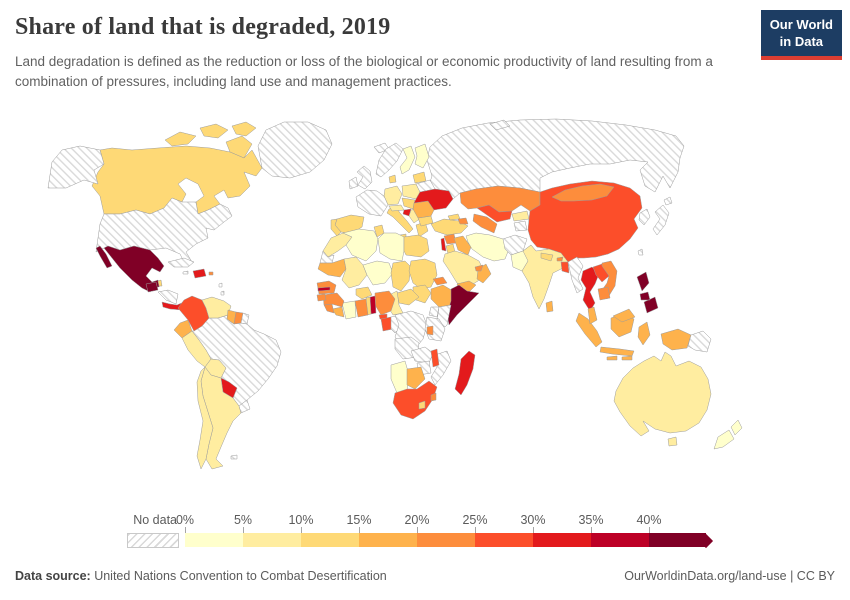 Image resolution: width=850 pixels, height=600 pixels. What do you see at coordinates (479, 268) in the screenshot?
I see `country-uae` at bounding box center [479, 268].